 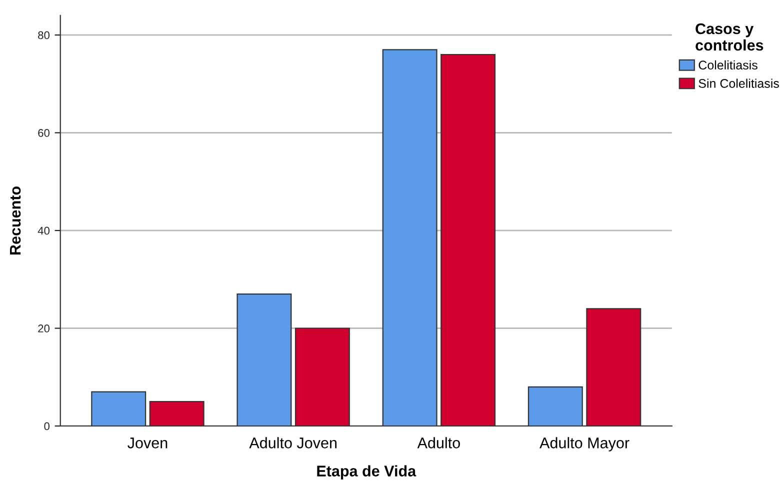 What do you see at coordinates (148, 443) in the screenshot?
I see `x-tick-label: Joven` at bounding box center [148, 443].